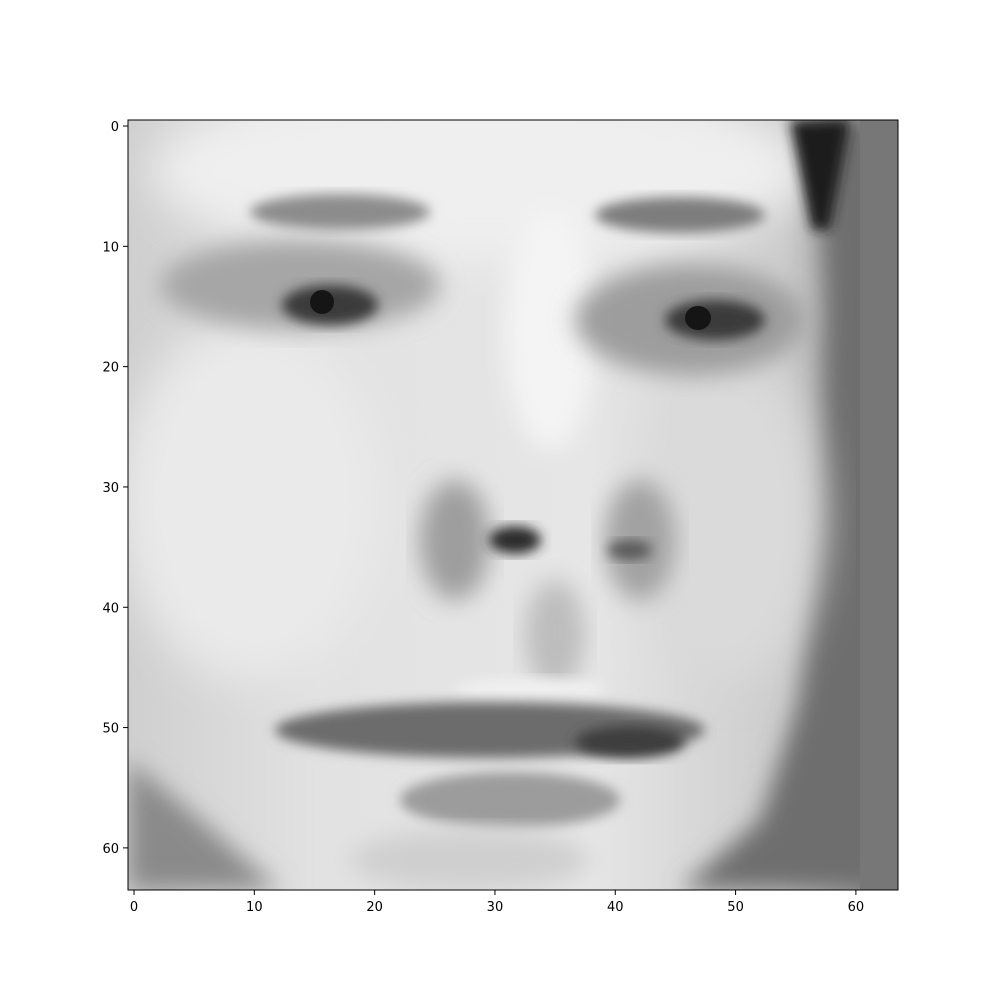 Image resolution: width=1000 pixels, height=1000 pixels. What do you see at coordinates (134, 907) in the screenshot?
I see `x-tick-label: 0` at bounding box center [134, 907].